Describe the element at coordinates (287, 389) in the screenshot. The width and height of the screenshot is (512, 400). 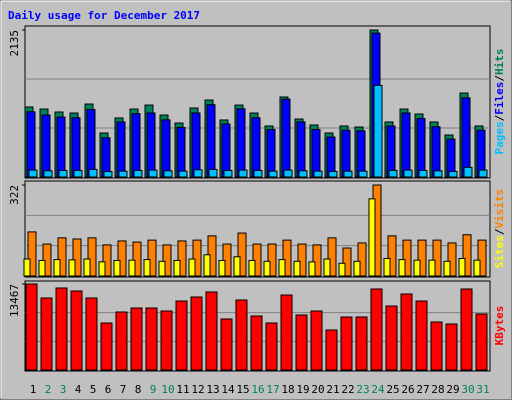
I see `x-tick-label: 18` at that location.